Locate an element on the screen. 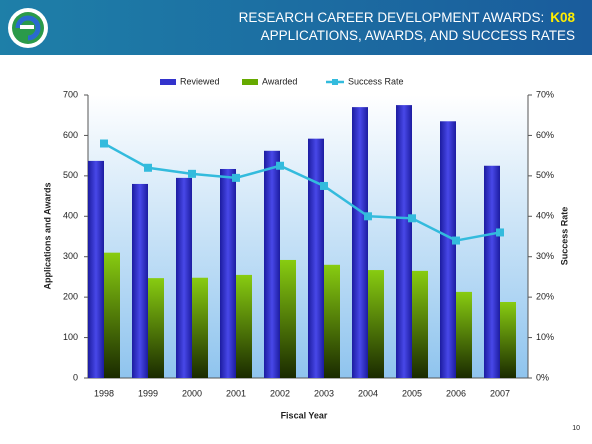  y-tick-label: 100 is located at coordinates (70, 337).